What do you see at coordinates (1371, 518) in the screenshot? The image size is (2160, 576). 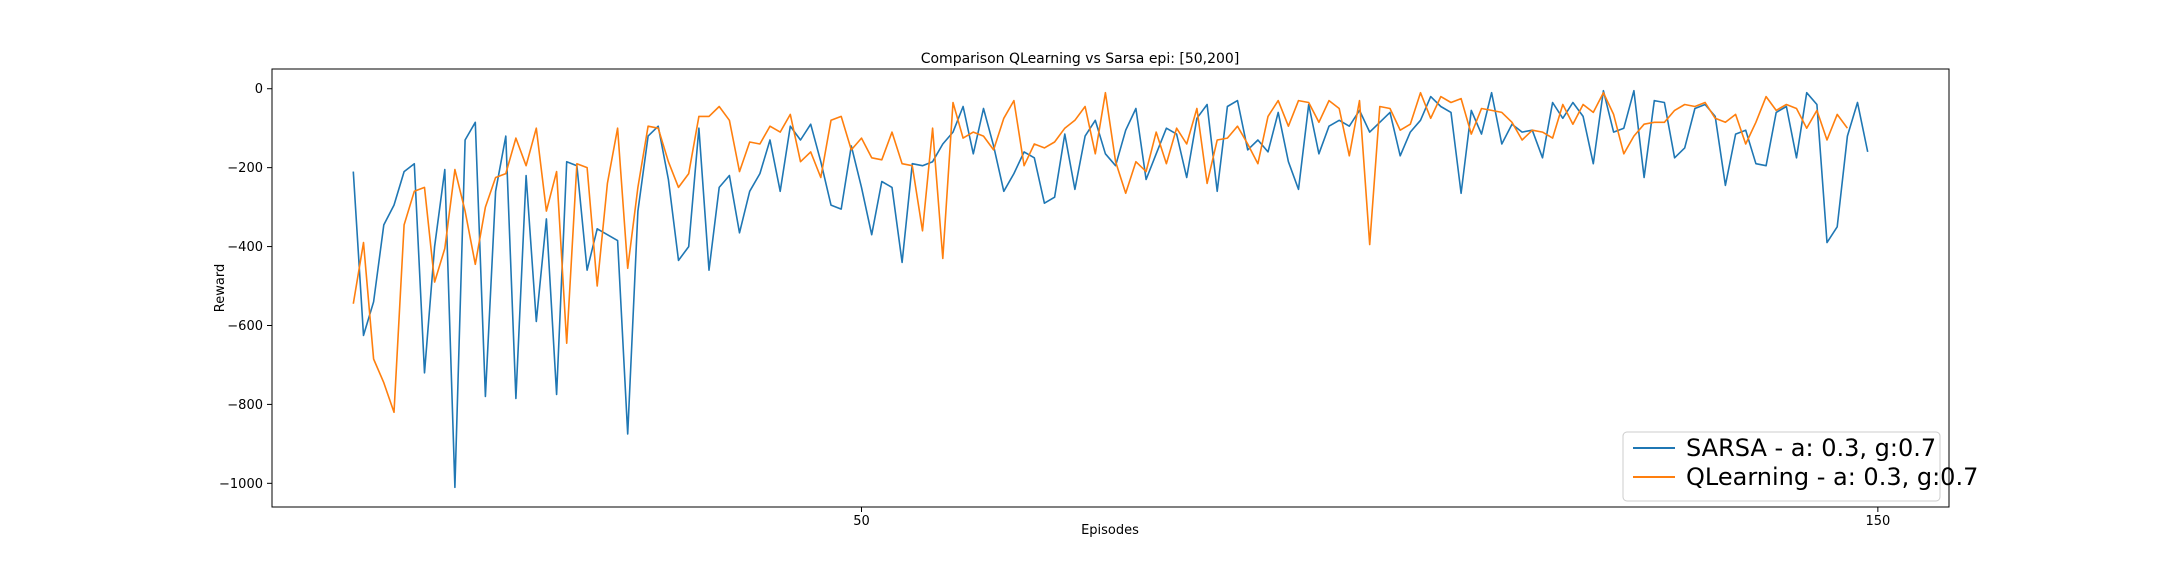 I see `x-axis: 50 150` at bounding box center [1371, 518].